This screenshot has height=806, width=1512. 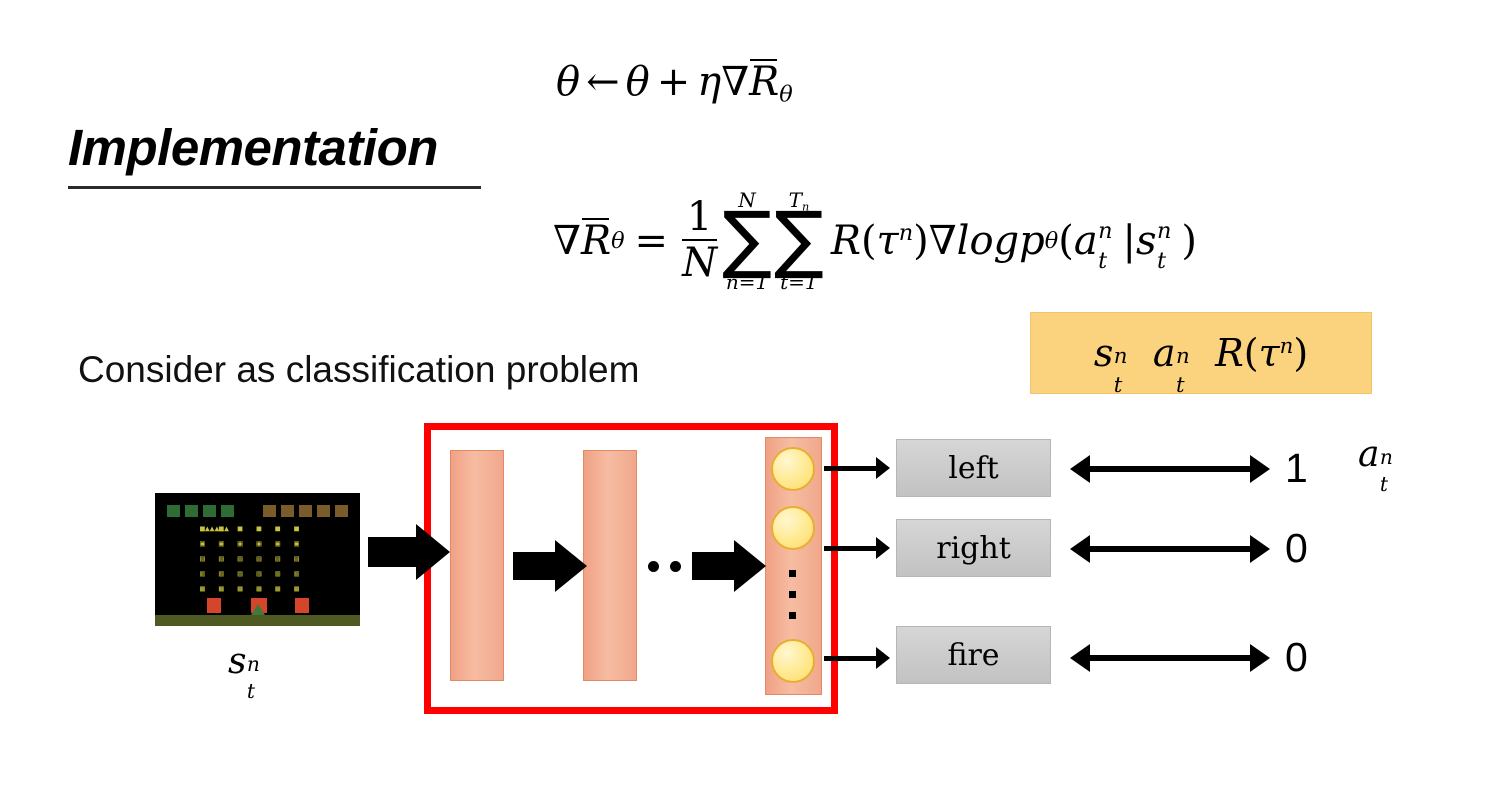 What do you see at coordinates (257, 620) in the screenshot?
I see `ground-strip` at bounding box center [257, 620].